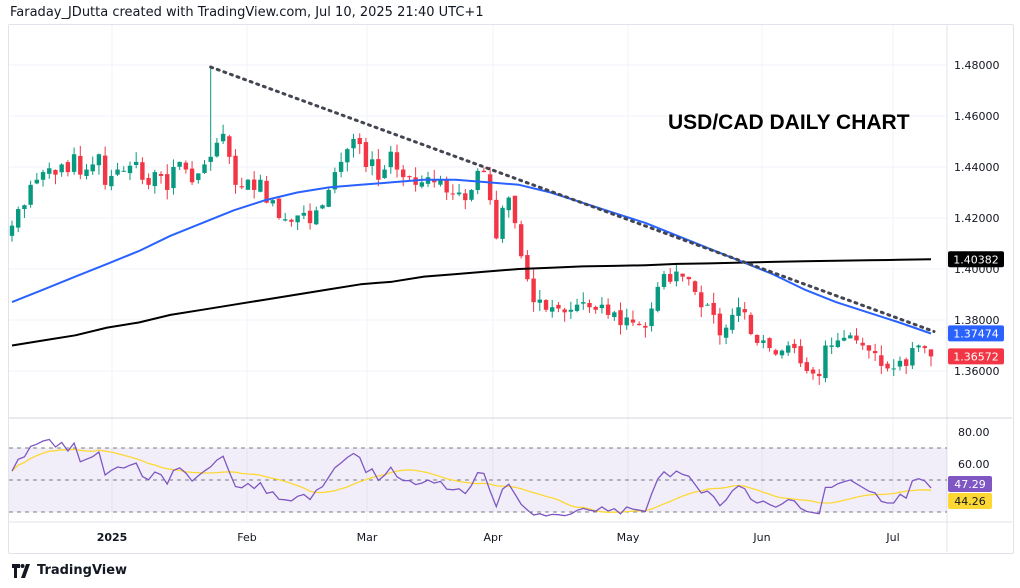 This screenshot has height=588, width=1020. Describe the element at coordinates (69, 570) in the screenshot. I see `footer-logo: TradingView` at that location.